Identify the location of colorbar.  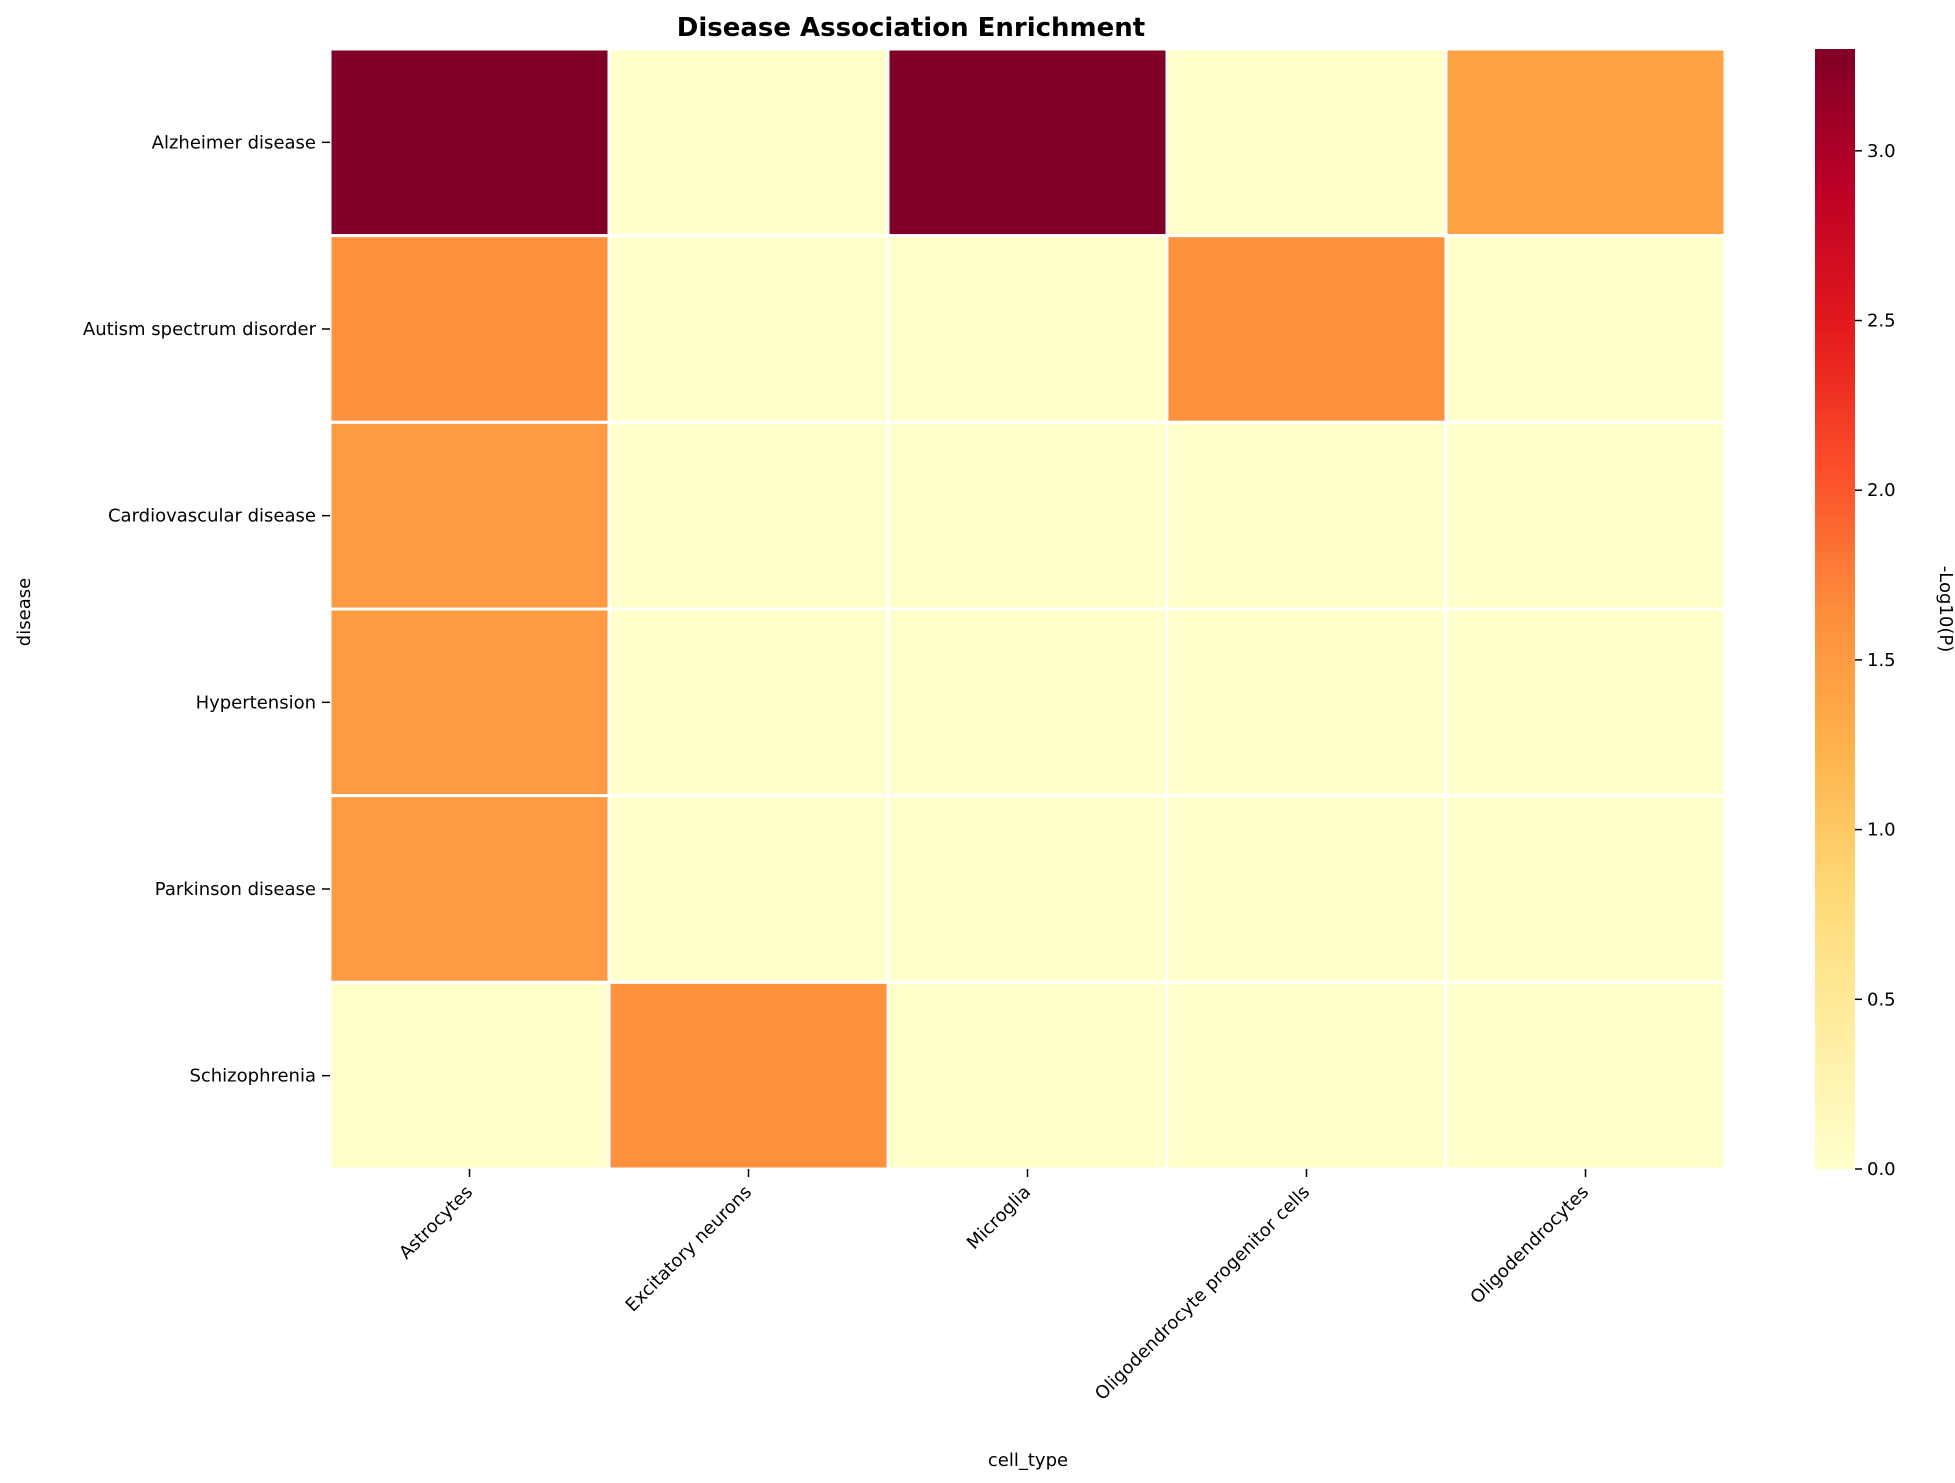
(1835, 609).